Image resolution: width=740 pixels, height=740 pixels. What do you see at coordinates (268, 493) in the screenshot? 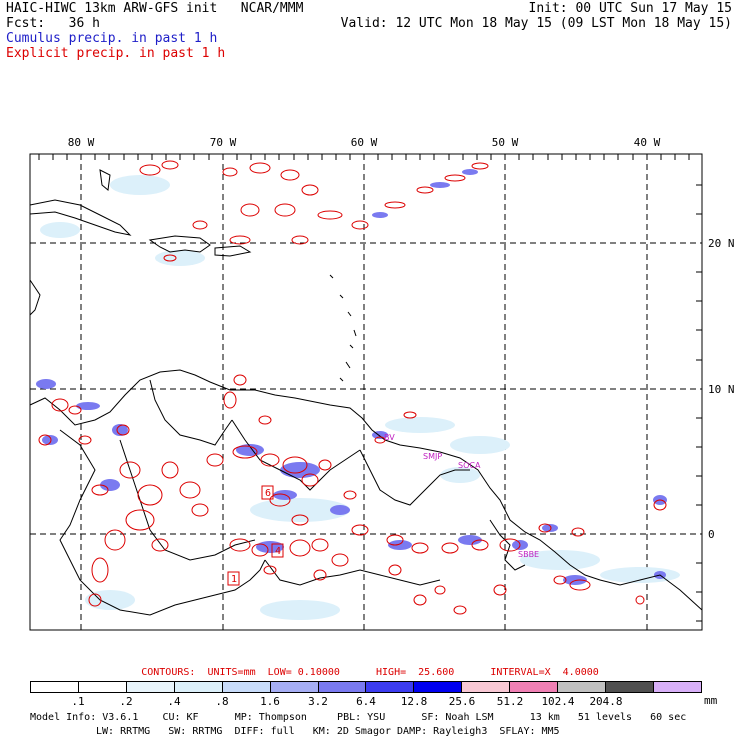
I see `box-label-6: 6` at bounding box center [268, 493].